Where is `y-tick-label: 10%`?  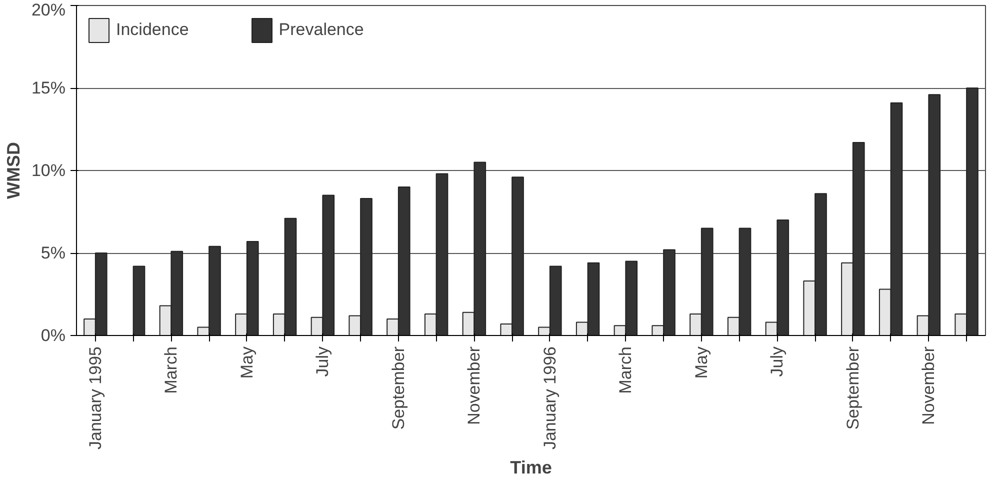 y-tick-label: 10% is located at coordinates (48, 170).